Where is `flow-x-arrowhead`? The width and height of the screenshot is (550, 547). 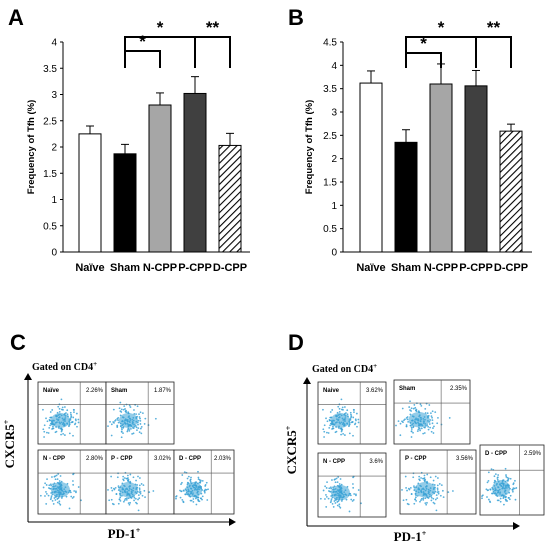 flow-x-arrowhead is located at coordinates (232, 522).